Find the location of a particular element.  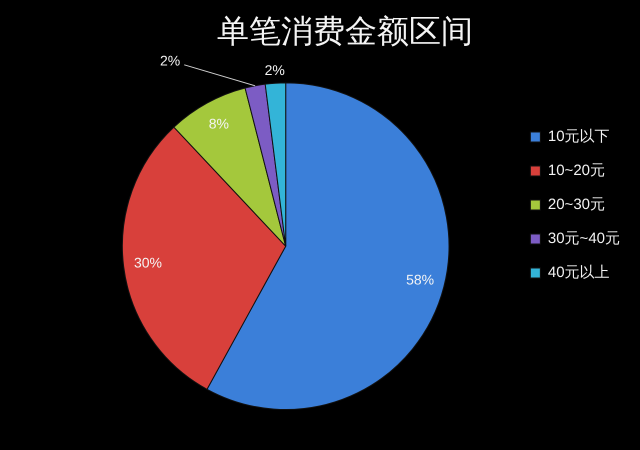

data-label: 8% is located at coordinates (218, 123).